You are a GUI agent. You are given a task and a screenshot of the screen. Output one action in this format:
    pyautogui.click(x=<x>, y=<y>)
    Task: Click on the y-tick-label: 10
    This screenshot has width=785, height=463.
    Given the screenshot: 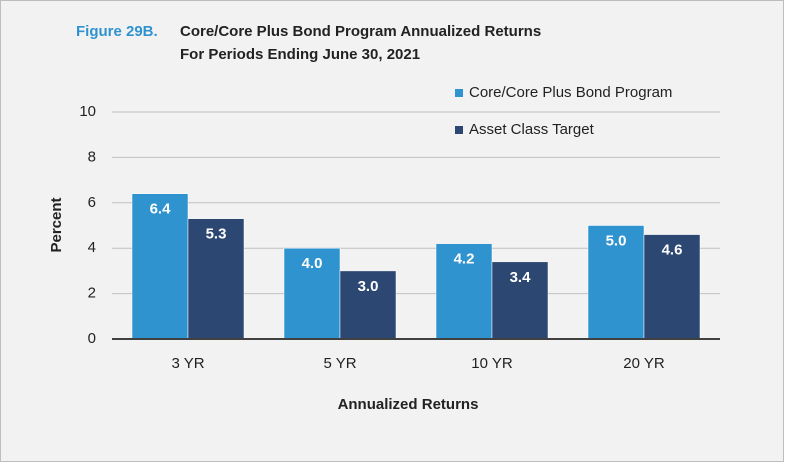 What is the action you would take?
    pyautogui.click(x=87, y=111)
    